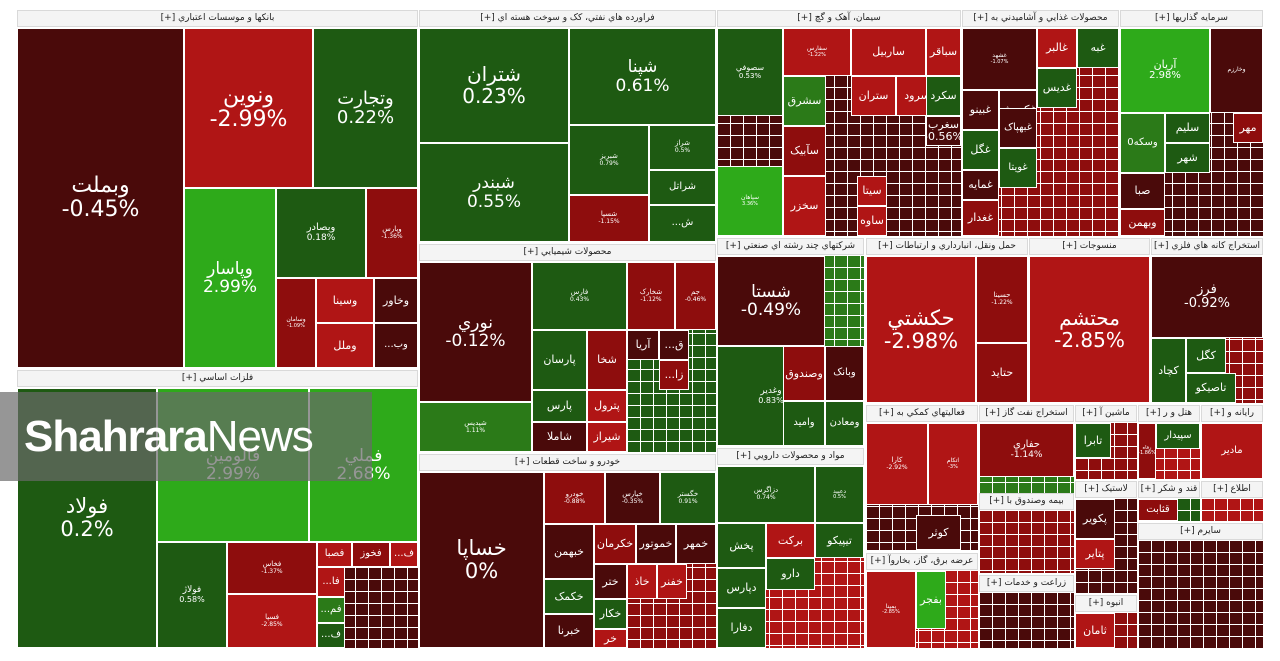 Image resolution: width=1280 pixels, height=661 pixels. Describe the element at coordinates (741, 628) in the screenshot. I see `stock-tile: دفارا` at that location.